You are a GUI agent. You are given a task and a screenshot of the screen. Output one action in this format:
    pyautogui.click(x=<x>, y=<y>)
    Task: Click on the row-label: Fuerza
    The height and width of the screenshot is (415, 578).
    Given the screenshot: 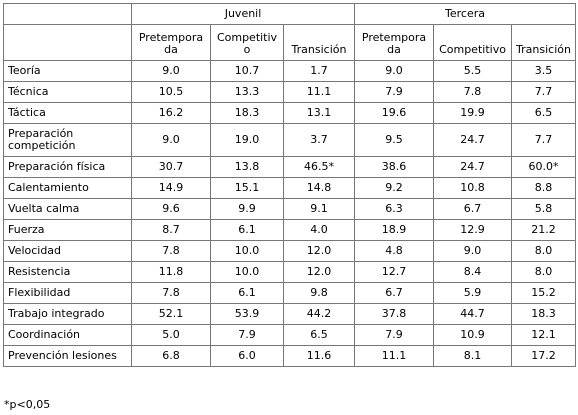 What is the action you would take?
    pyautogui.click(x=67, y=230)
    